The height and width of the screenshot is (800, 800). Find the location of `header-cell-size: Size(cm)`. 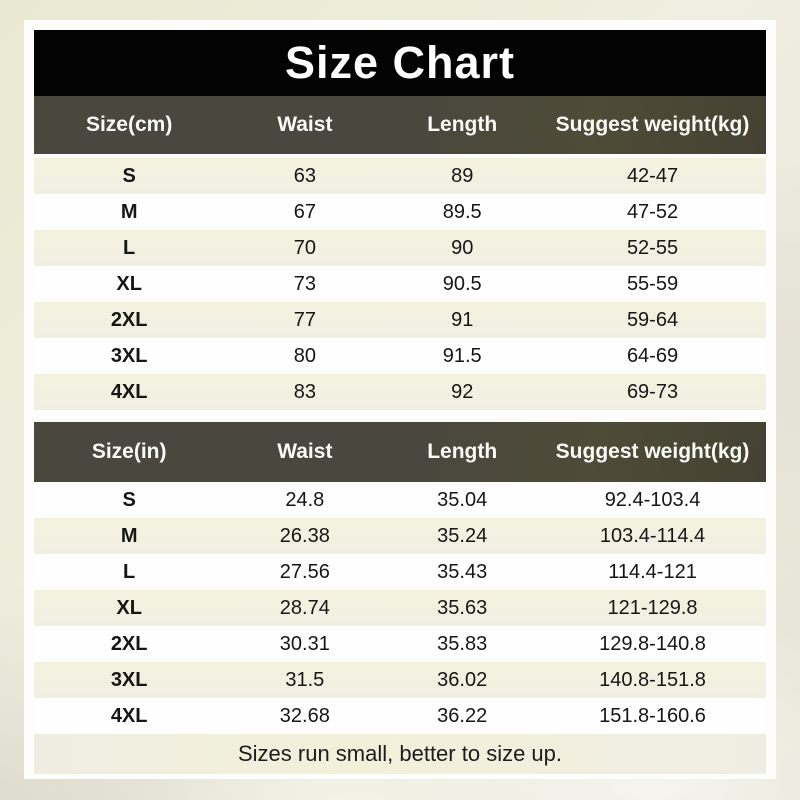

header-cell-size: Size(cm) is located at coordinates (129, 124).